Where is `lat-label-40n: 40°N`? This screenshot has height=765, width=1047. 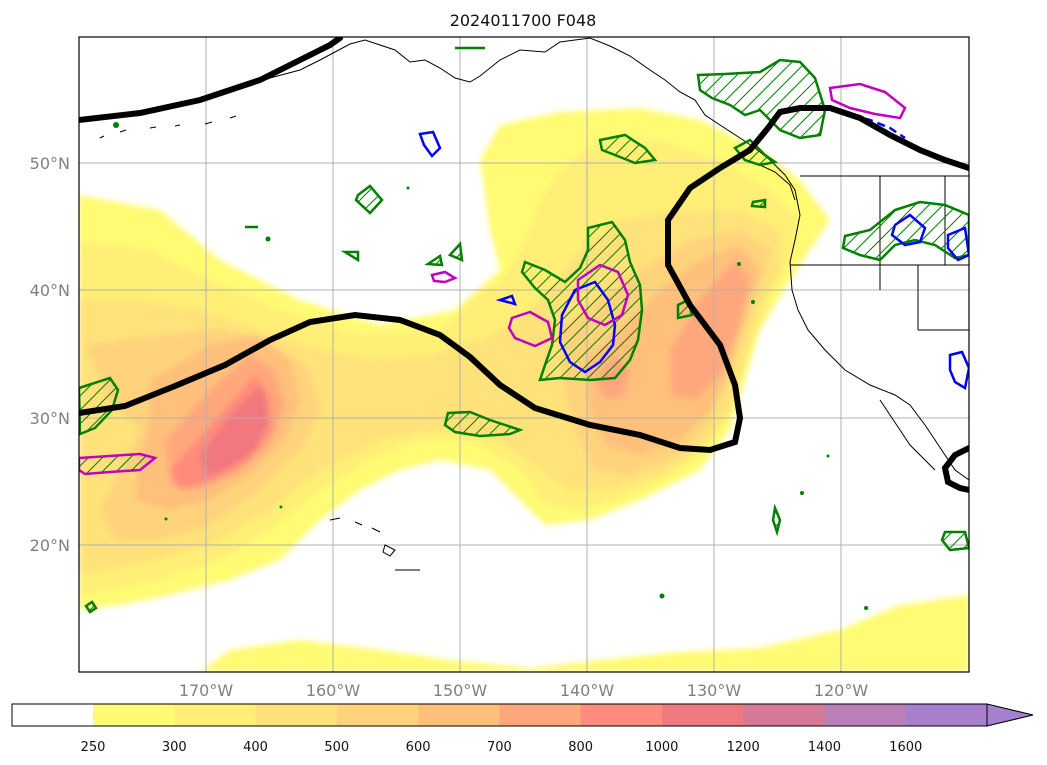
lat-label-40n: 40°N is located at coordinates (50, 290).